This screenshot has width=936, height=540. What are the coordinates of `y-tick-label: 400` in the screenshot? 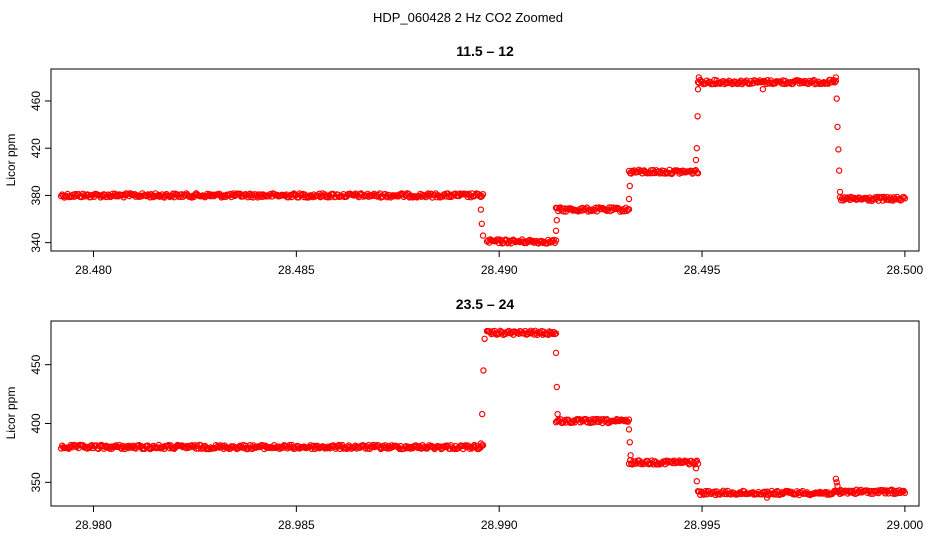 It's located at (36, 423).